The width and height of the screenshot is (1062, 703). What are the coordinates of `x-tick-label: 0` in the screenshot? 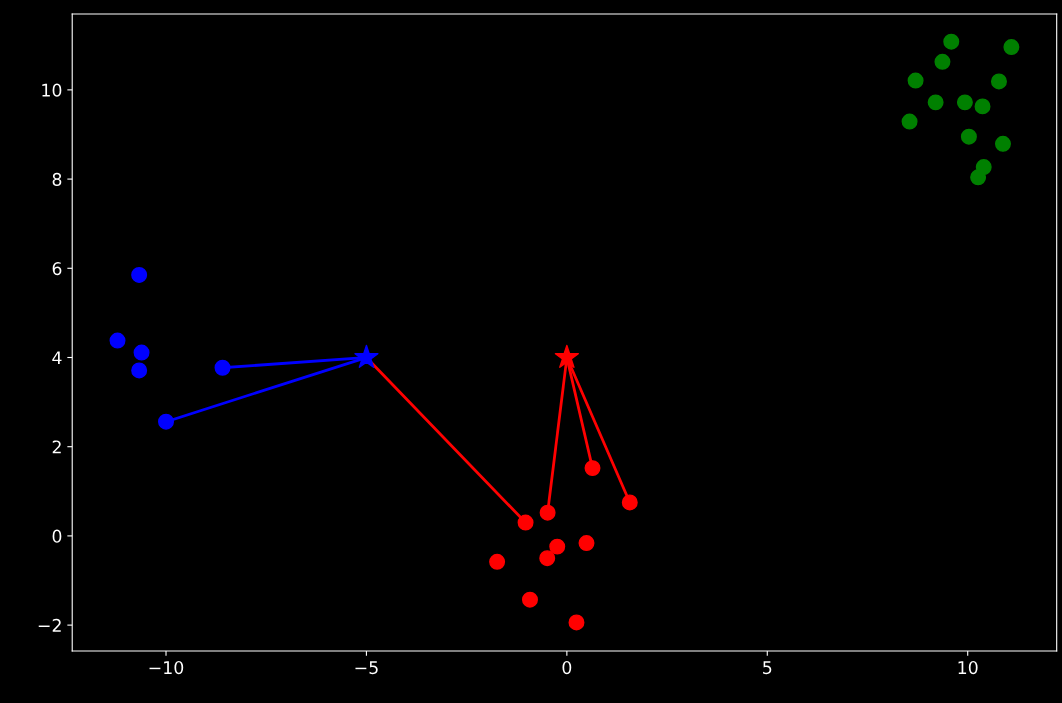 It's located at (567, 668).